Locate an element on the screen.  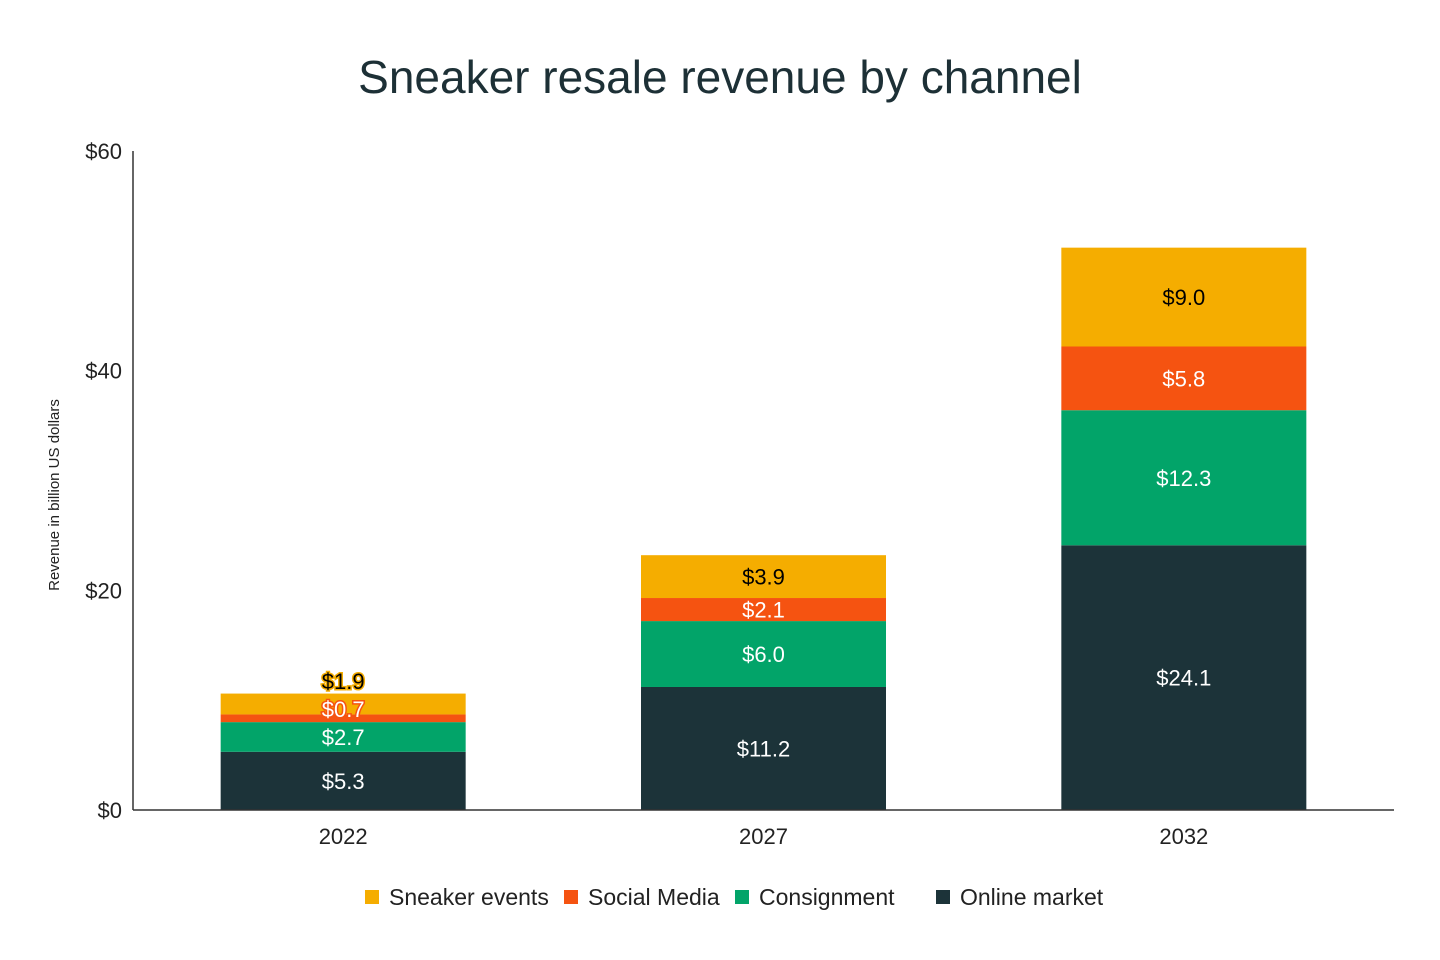
data-label: $9.0 is located at coordinates (1183, 297).